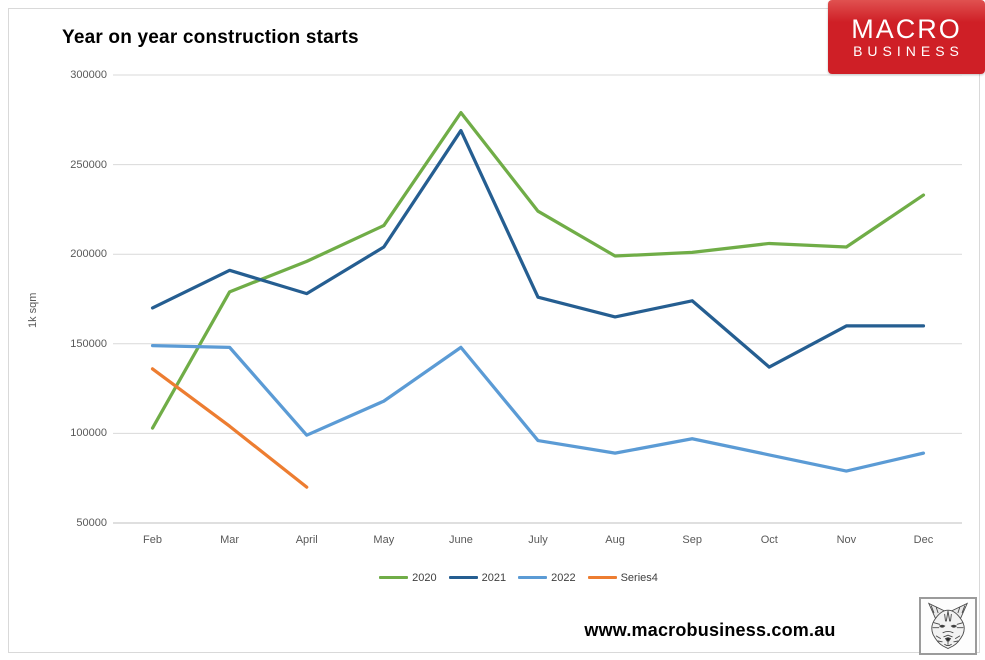 The height and width of the screenshot is (660, 985). Describe the element at coordinates (210, 37) in the screenshot. I see `chart-title: Year on year construction starts` at that location.